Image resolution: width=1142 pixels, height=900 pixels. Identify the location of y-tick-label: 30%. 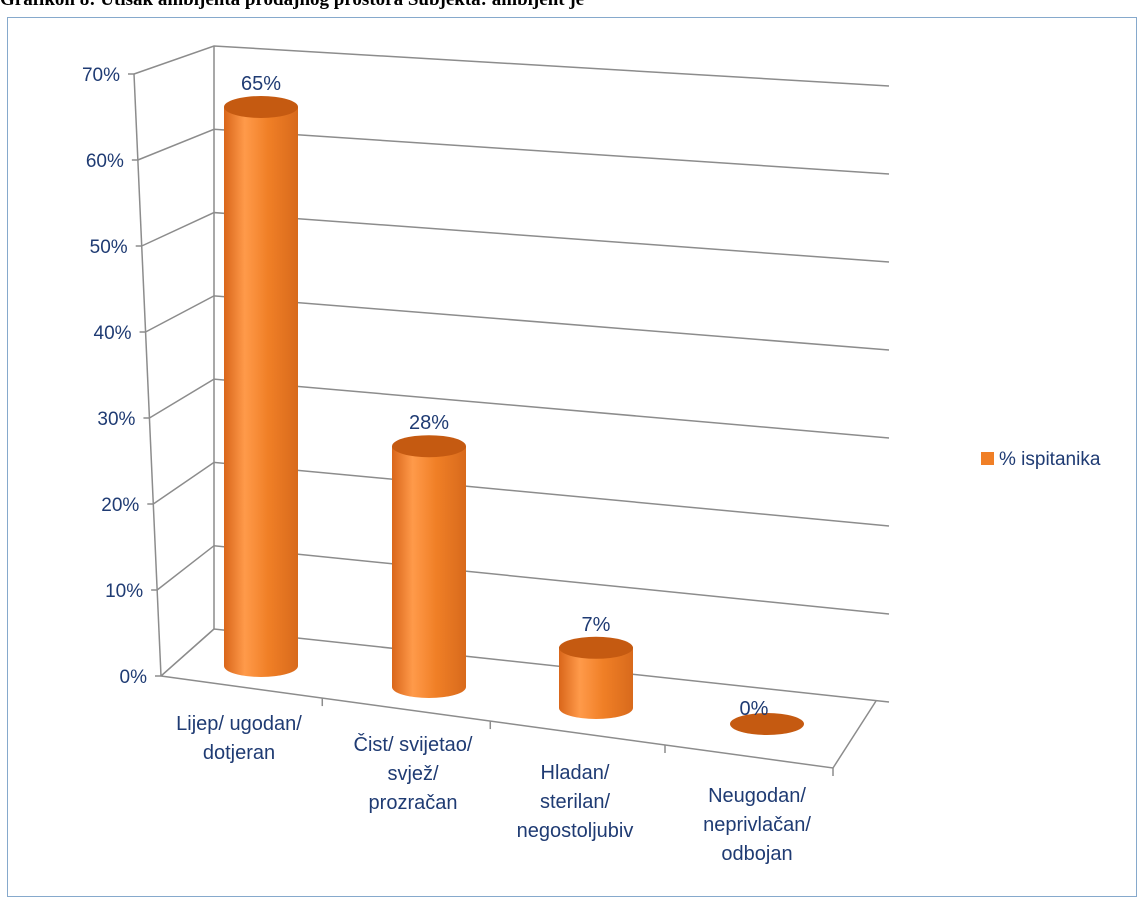
(116, 419).